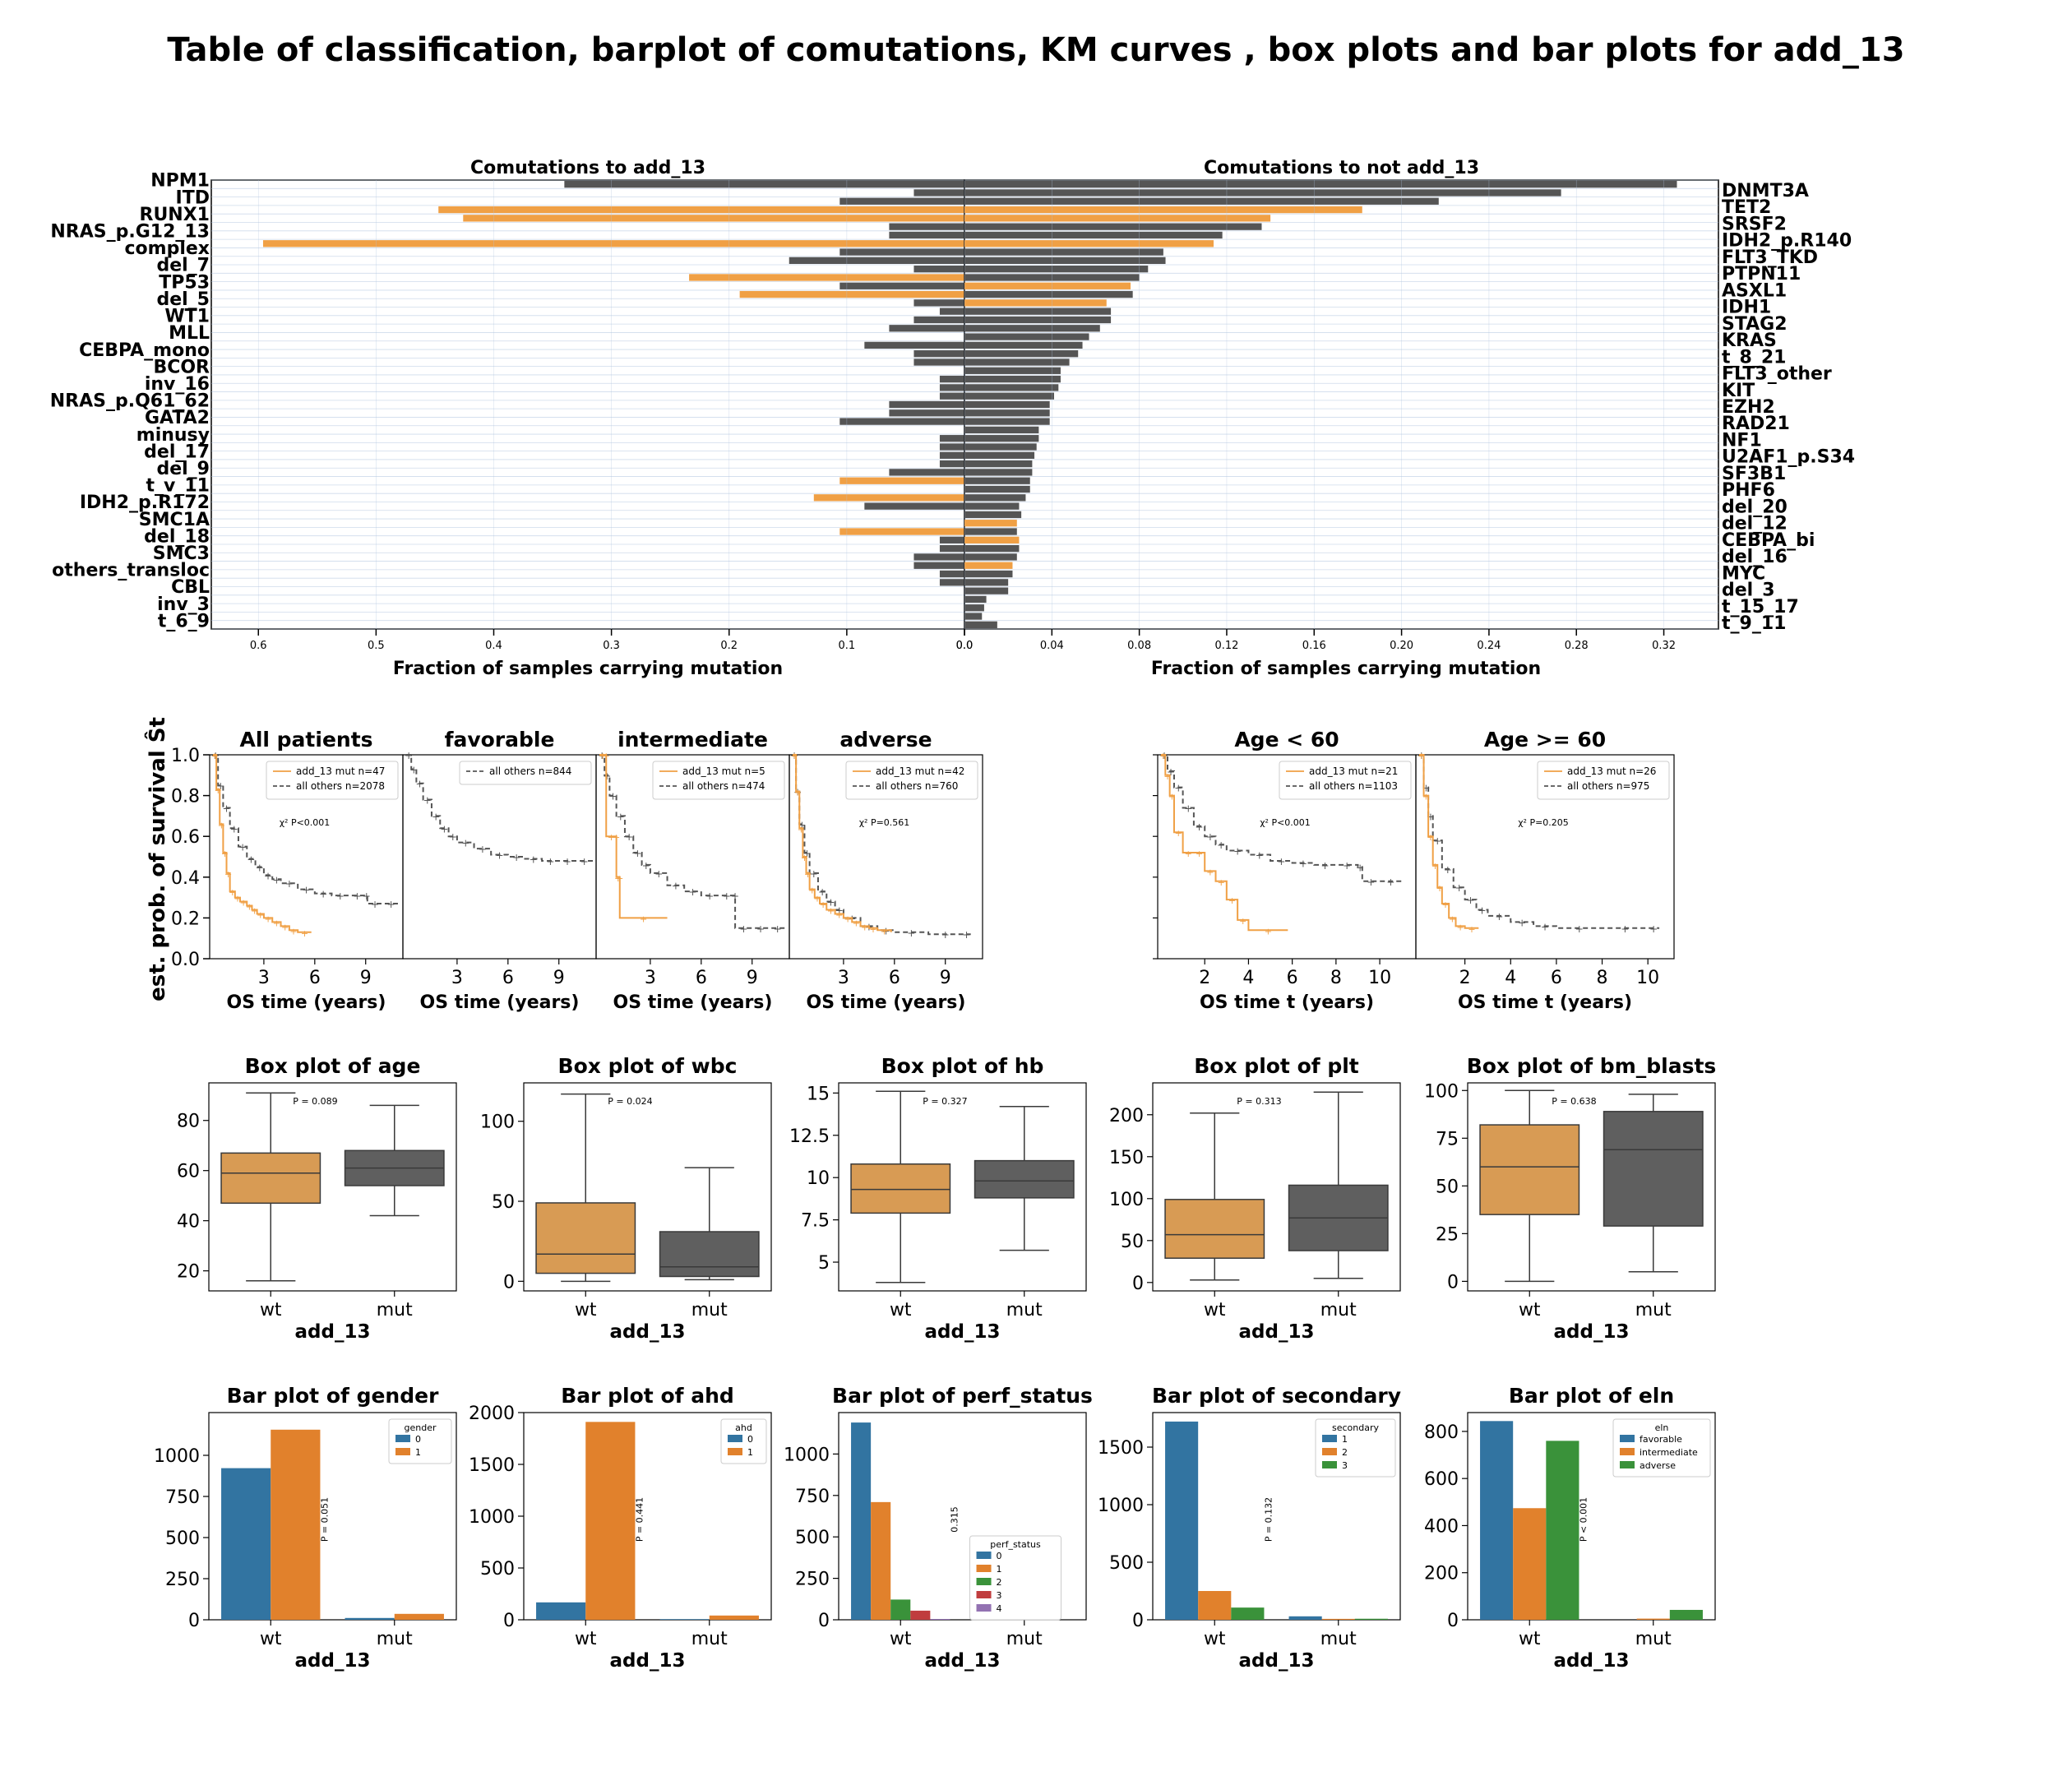 The width and height of the screenshot is (2072, 1776). Describe the element at coordinates (188, 1172) in the screenshot. I see `boxplot-ytick-label: 60` at that location.